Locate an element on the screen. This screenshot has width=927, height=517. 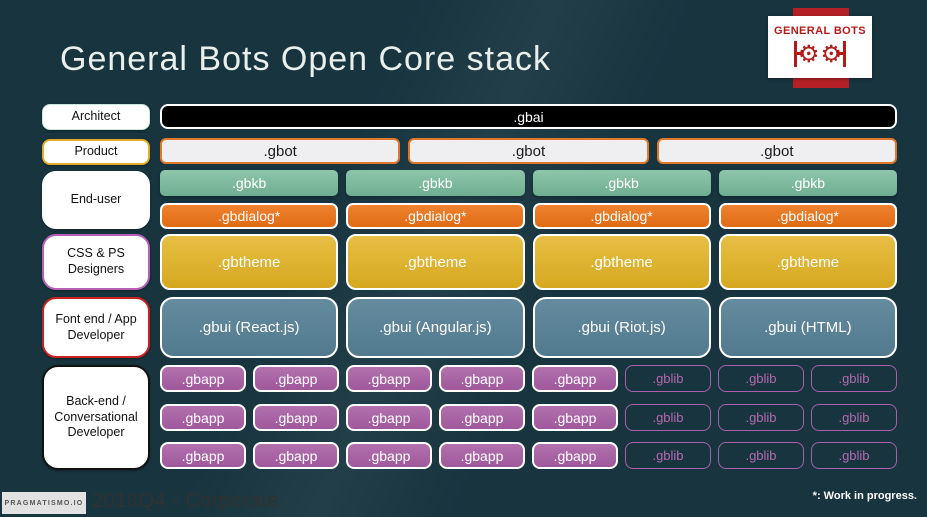
label-css-ps-designers: CSS & PS Designers is located at coordinates (96, 262).